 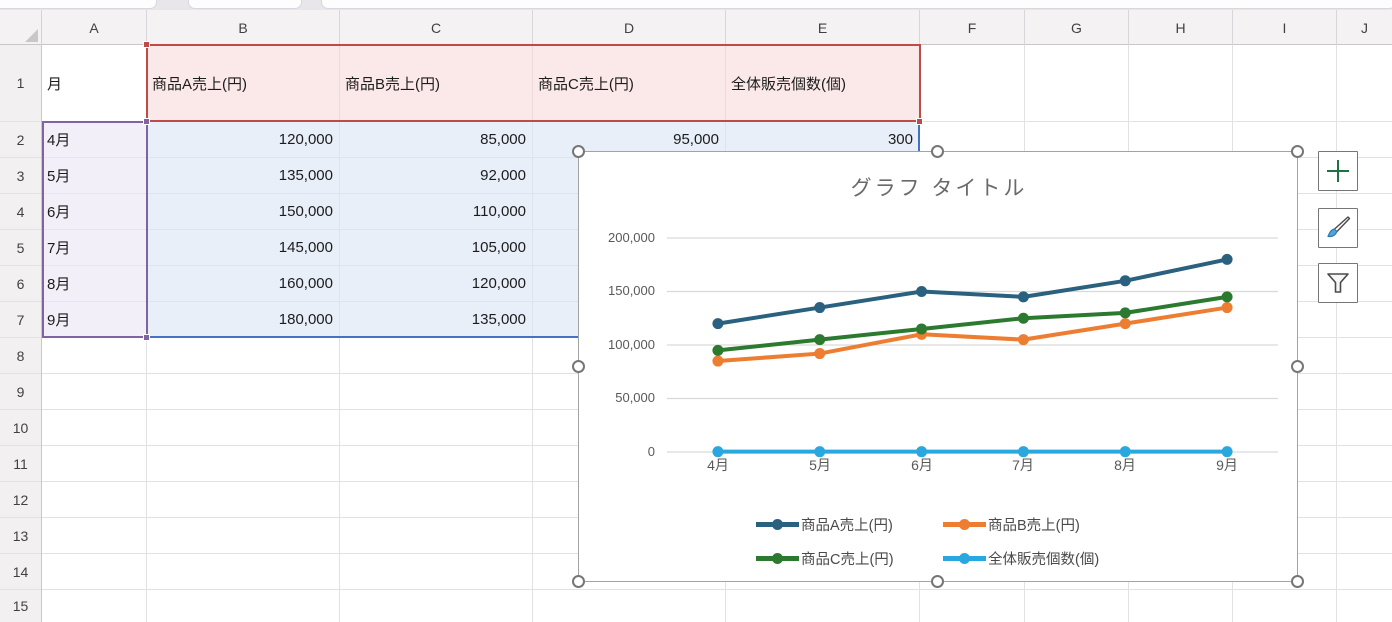 I want to click on legend-item-series-a: 商品A売上(円), so click(x=824, y=524).